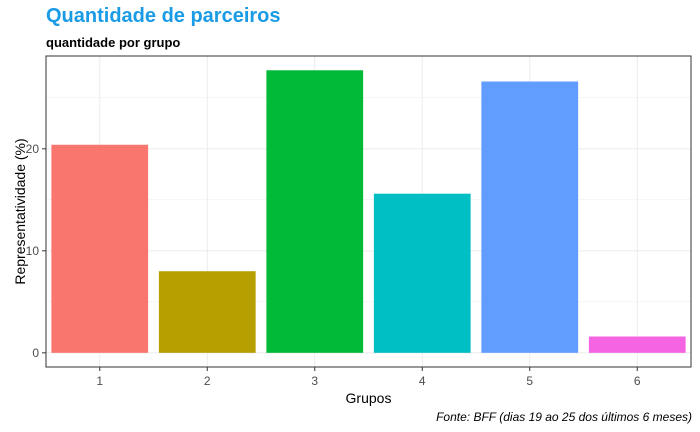 Image resolution: width=700 pixels, height=432 pixels. I want to click on x-tick-label: 5, so click(529, 381).